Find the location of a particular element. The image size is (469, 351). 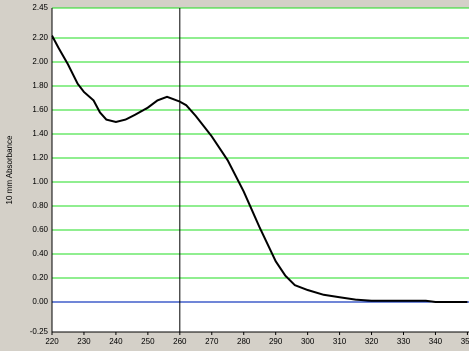

x-tick-label: 270 is located at coordinates (212, 341).